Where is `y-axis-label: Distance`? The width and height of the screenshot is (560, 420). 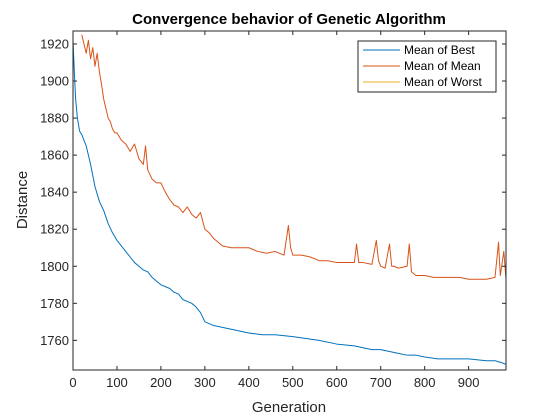 y-axis-label: Distance is located at coordinates (22, 200).